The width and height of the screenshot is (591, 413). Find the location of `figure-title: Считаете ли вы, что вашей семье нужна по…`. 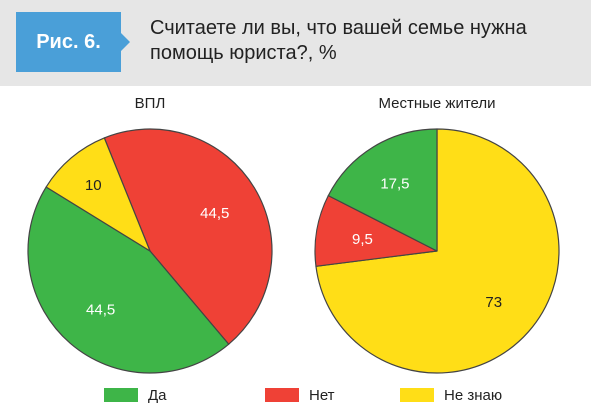

figure-title: Считаете ли вы, что вашей семье нужна по… is located at coordinates (338, 40).